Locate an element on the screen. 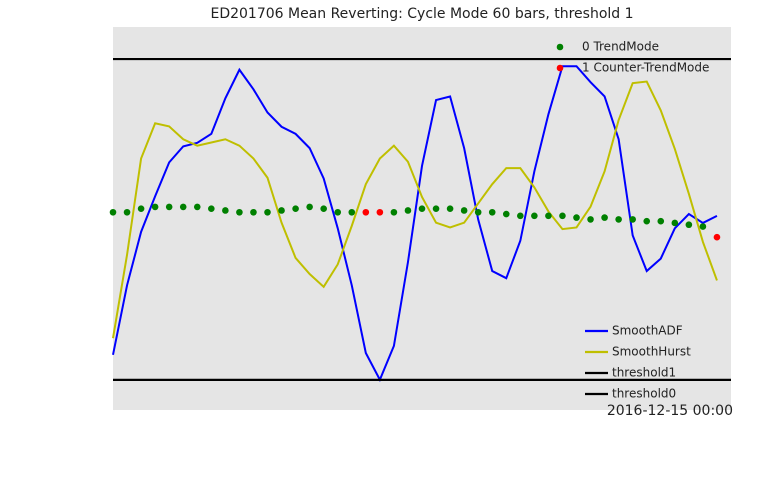 The image size is (771, 500). legend-label: 0 TrendMode is located at coordinates (620, 47).